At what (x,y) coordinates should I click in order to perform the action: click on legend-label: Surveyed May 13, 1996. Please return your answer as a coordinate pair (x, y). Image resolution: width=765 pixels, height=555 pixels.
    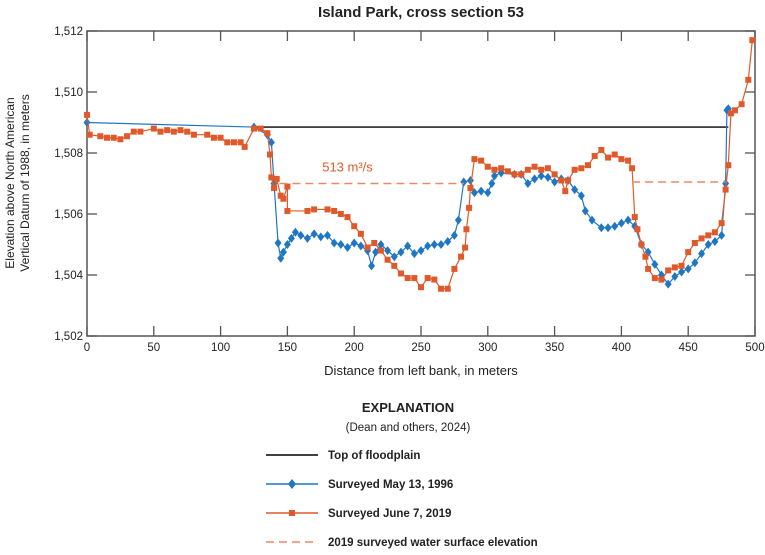
    Looking at the image, I should click on (390, 485).